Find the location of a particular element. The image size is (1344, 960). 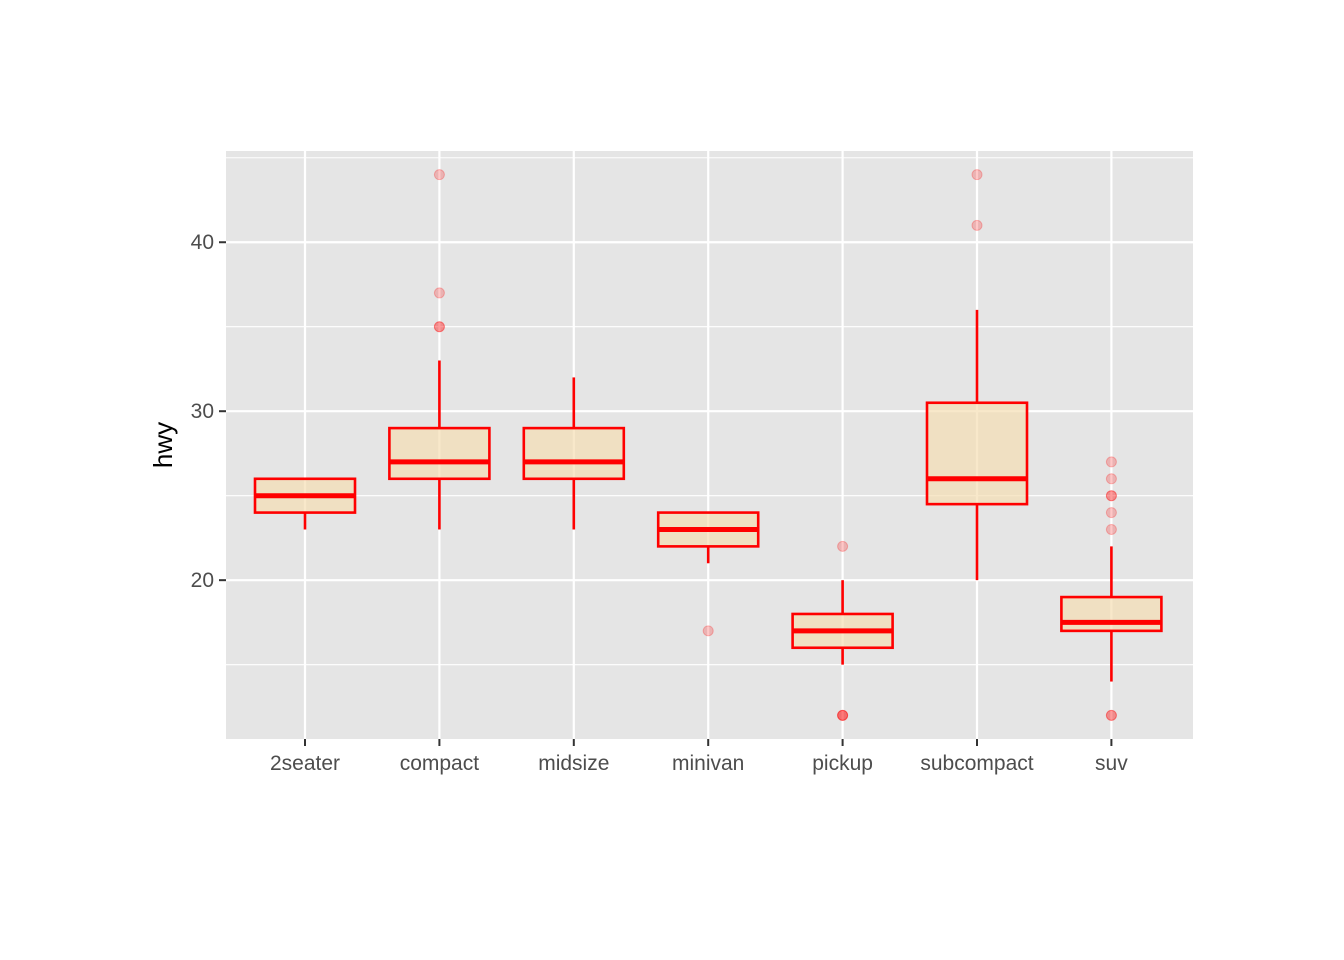

y-axis-title: hwy is located at coordinates (163, 445).